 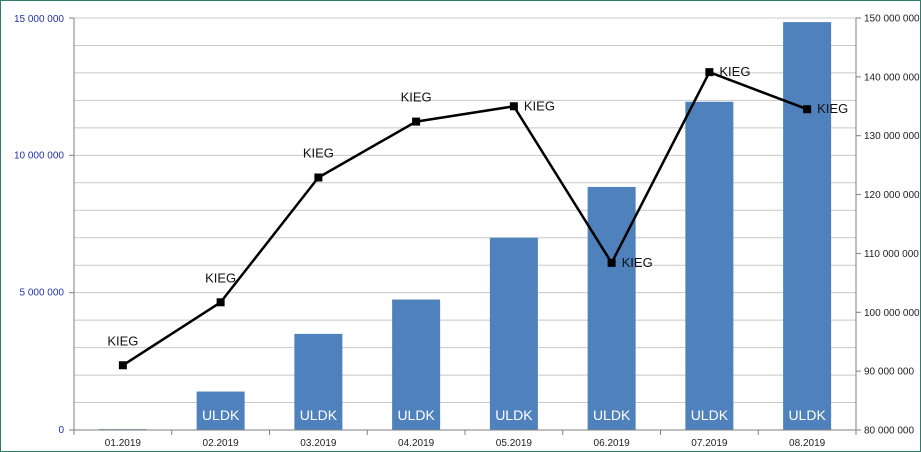 I want to click on bar-06.2019, so click(x=611, y=308).